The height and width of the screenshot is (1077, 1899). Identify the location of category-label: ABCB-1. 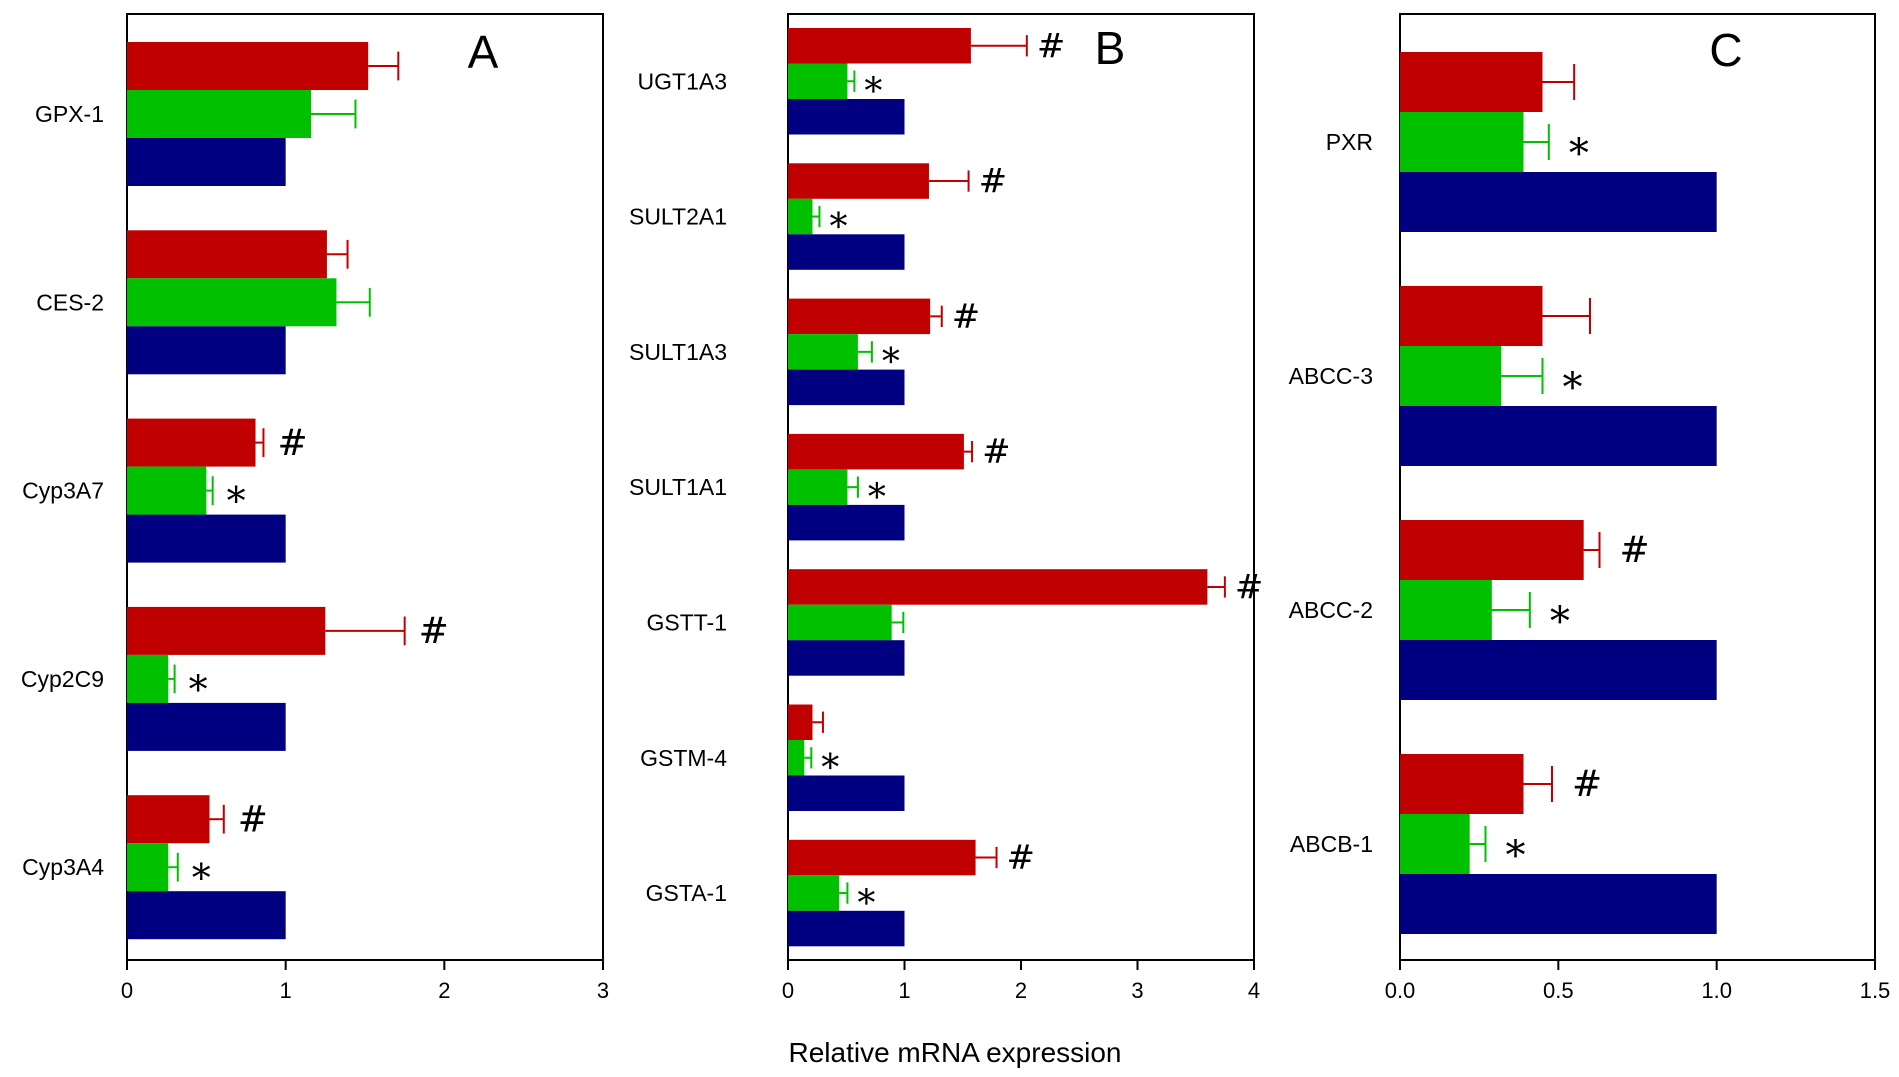
(1331, 844).